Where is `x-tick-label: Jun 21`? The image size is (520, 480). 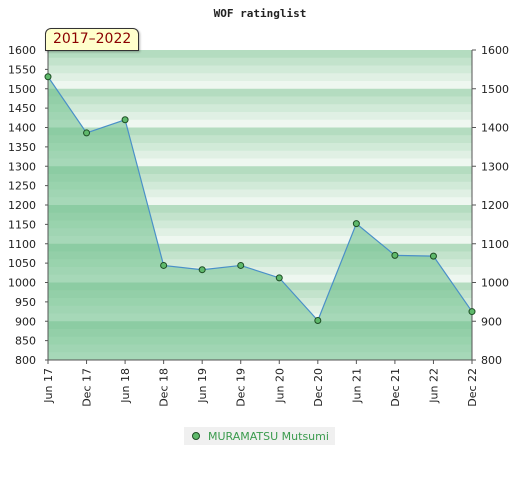
x-tick-label: Jun 21 is located at coordinates (356, 386).